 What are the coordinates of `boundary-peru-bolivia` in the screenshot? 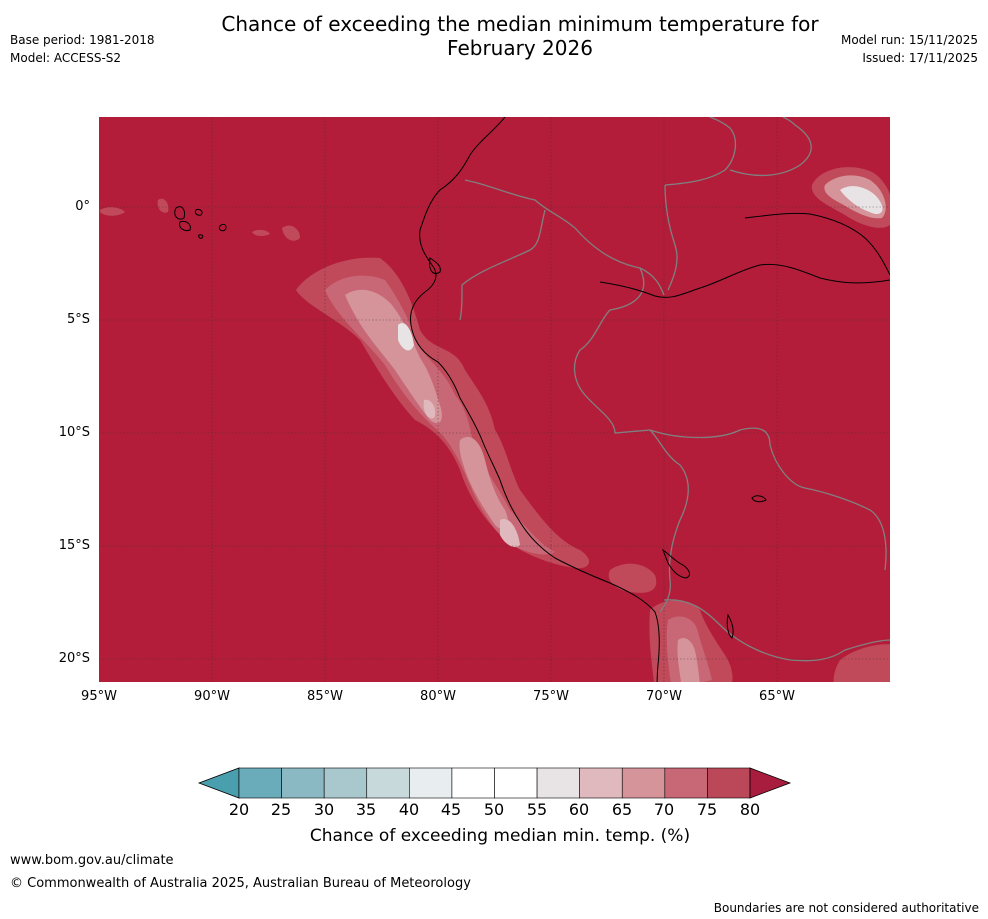 It's located at (669, 521).